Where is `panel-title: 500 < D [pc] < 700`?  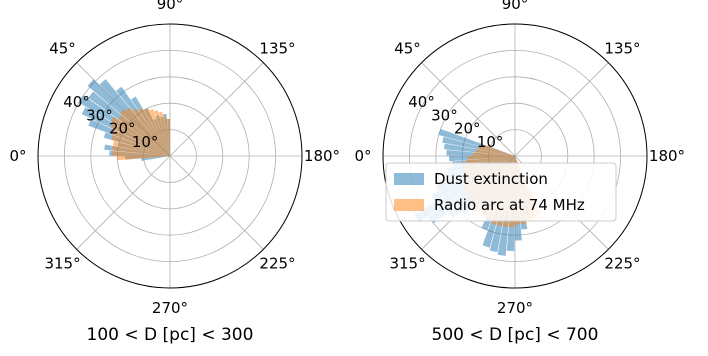
panel-title: 500 < D [pc] < 700 is located at coordinates (515, 335).